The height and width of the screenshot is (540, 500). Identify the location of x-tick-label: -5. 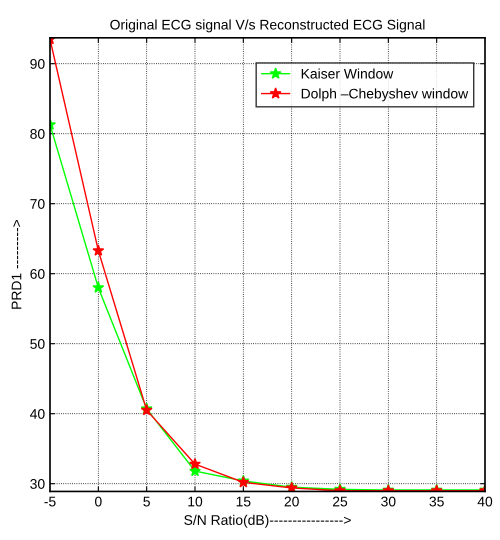
(50, 501).